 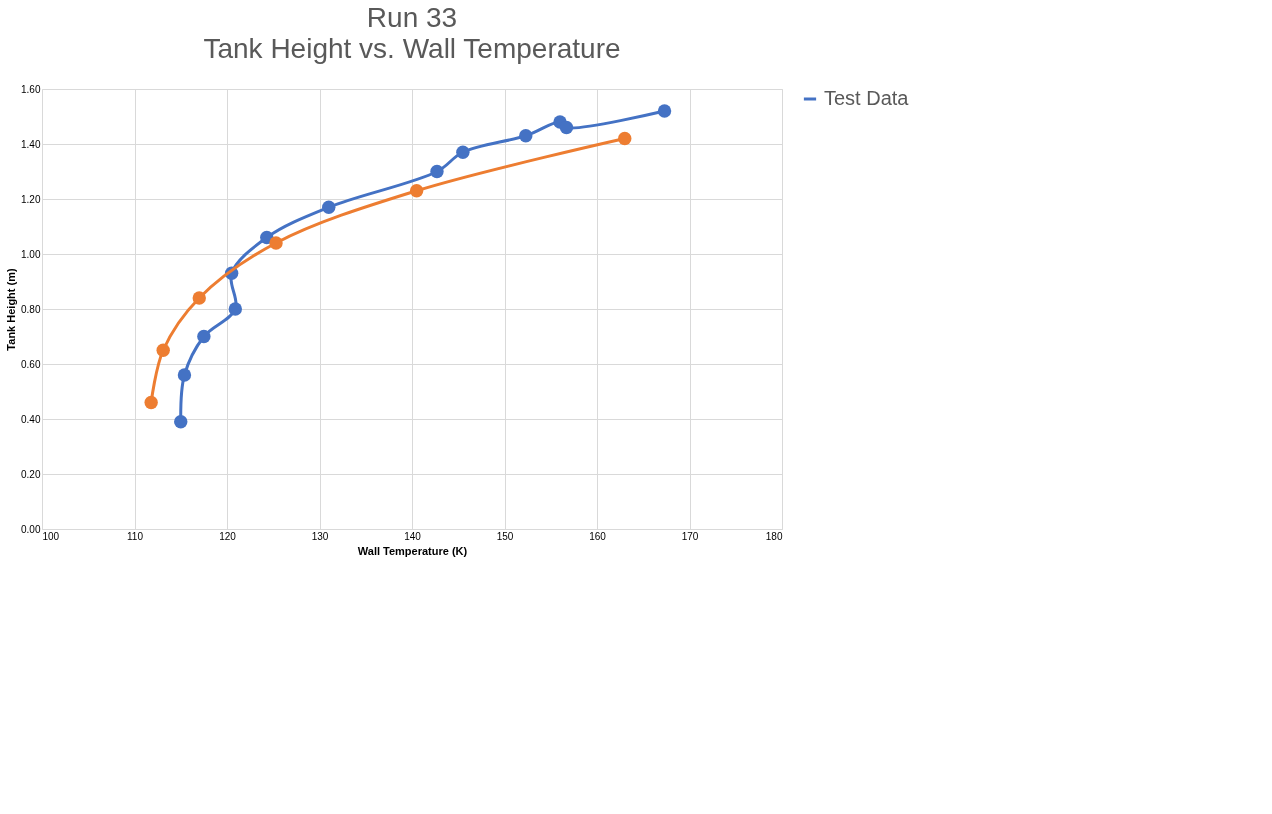 What do you see at coordinates (31, 254) in the screenshot?
I see `y-tick-label: 1.00` at bounding box center [31, 254].